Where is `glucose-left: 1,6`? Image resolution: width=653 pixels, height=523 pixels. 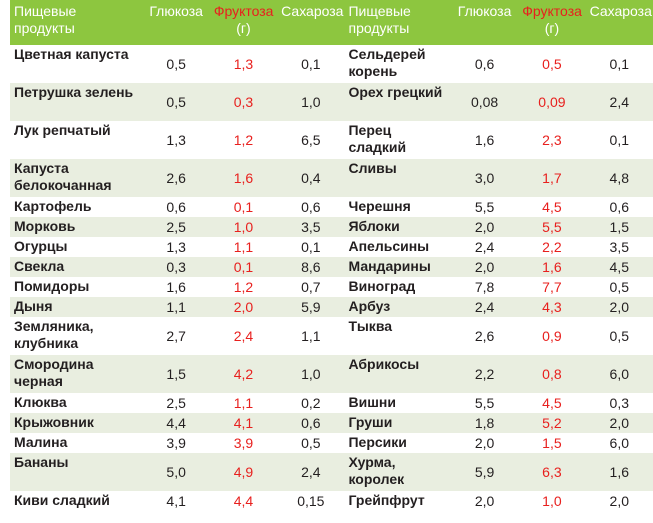 glucose-left: 1,6 is located at coordinates (176, 287).